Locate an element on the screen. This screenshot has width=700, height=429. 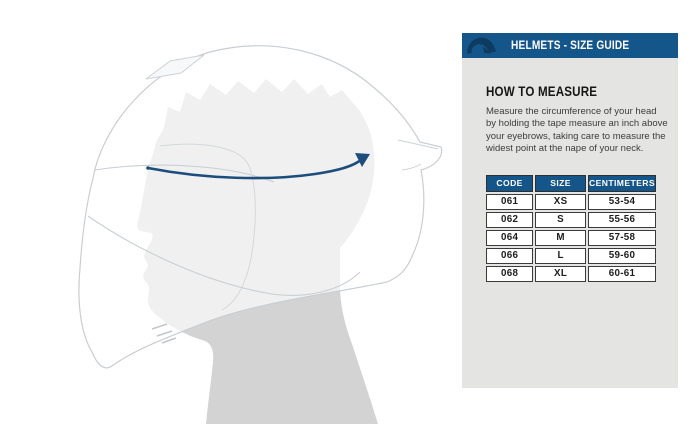
cell-code: 061 is located at coordinates (510, 201).